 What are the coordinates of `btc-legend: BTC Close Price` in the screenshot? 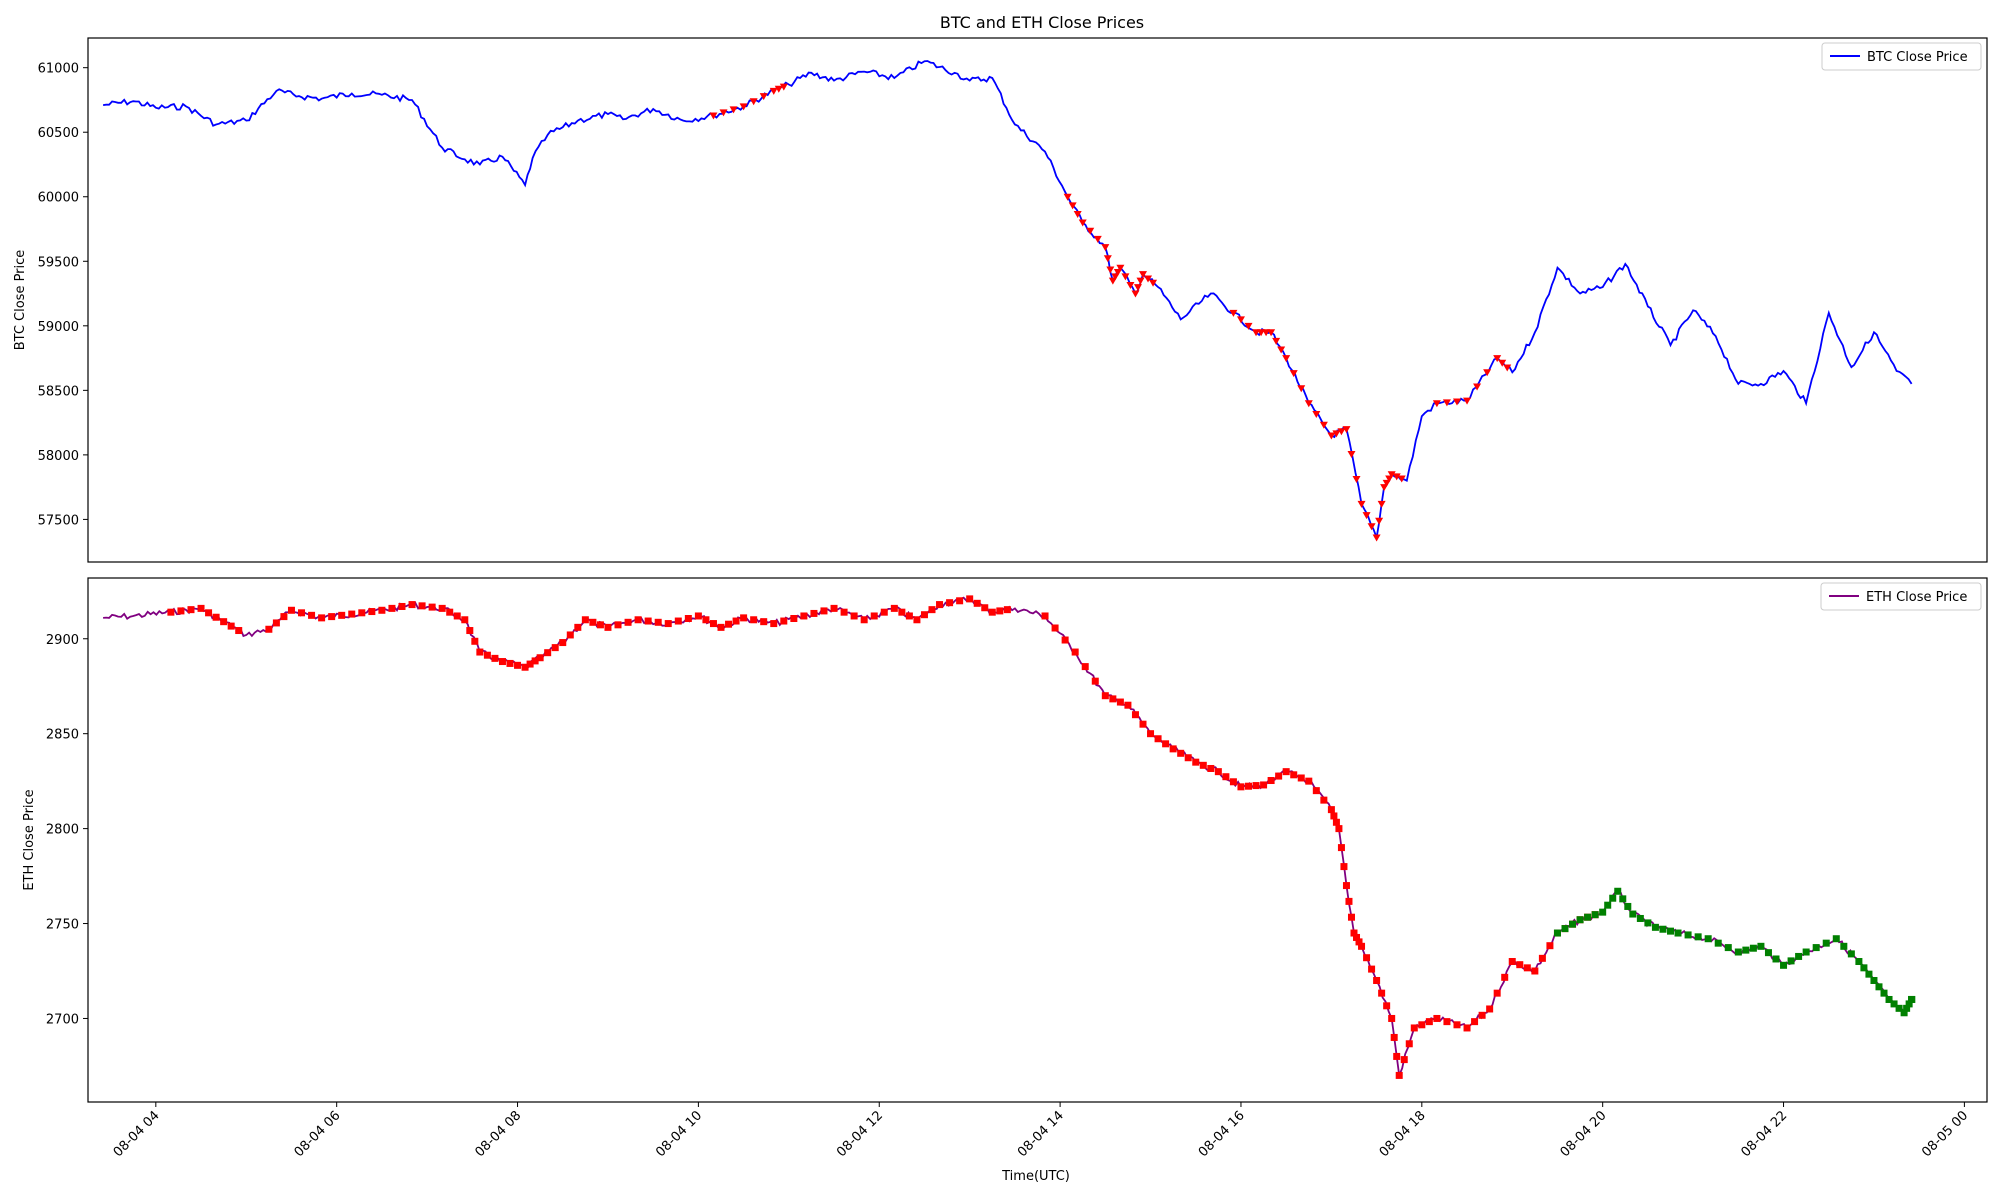 It's located at (1901, 56).